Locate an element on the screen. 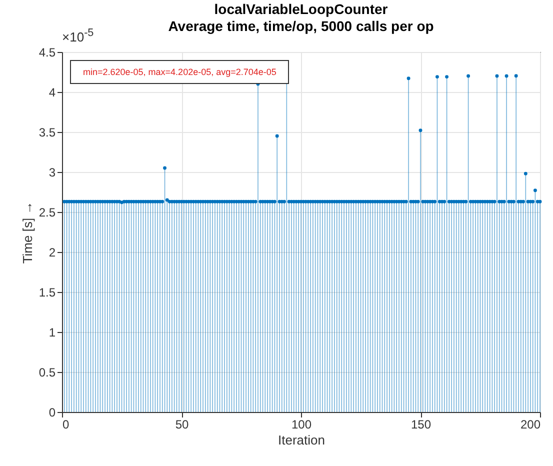 The image size is (553, 466). y-tick-label: 3 is located at coordinates (52, 173).